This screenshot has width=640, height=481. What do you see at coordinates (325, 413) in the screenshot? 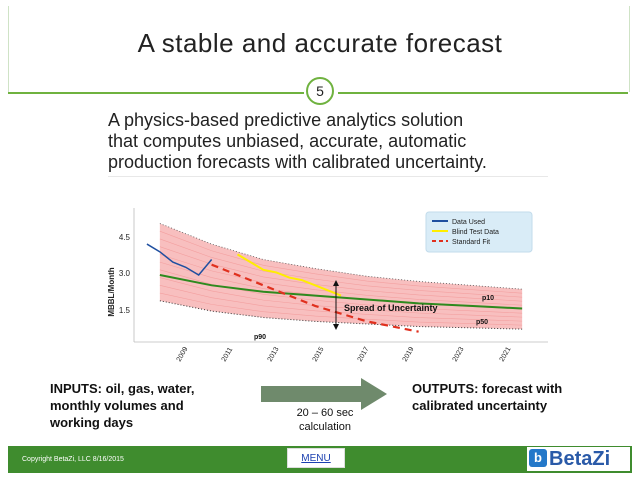
I see `calc-line: 20 – 60 sec` at bounding box center [325, 413].